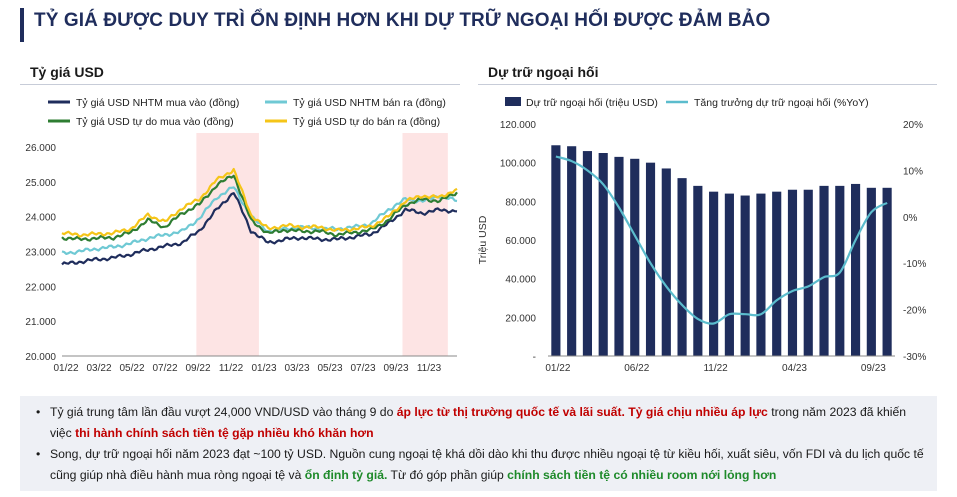  What do you see at coordinates (40, 322) in the screenshot?
I see `fx-y-tick-label: 21.000` at bounding box center [40, 322].